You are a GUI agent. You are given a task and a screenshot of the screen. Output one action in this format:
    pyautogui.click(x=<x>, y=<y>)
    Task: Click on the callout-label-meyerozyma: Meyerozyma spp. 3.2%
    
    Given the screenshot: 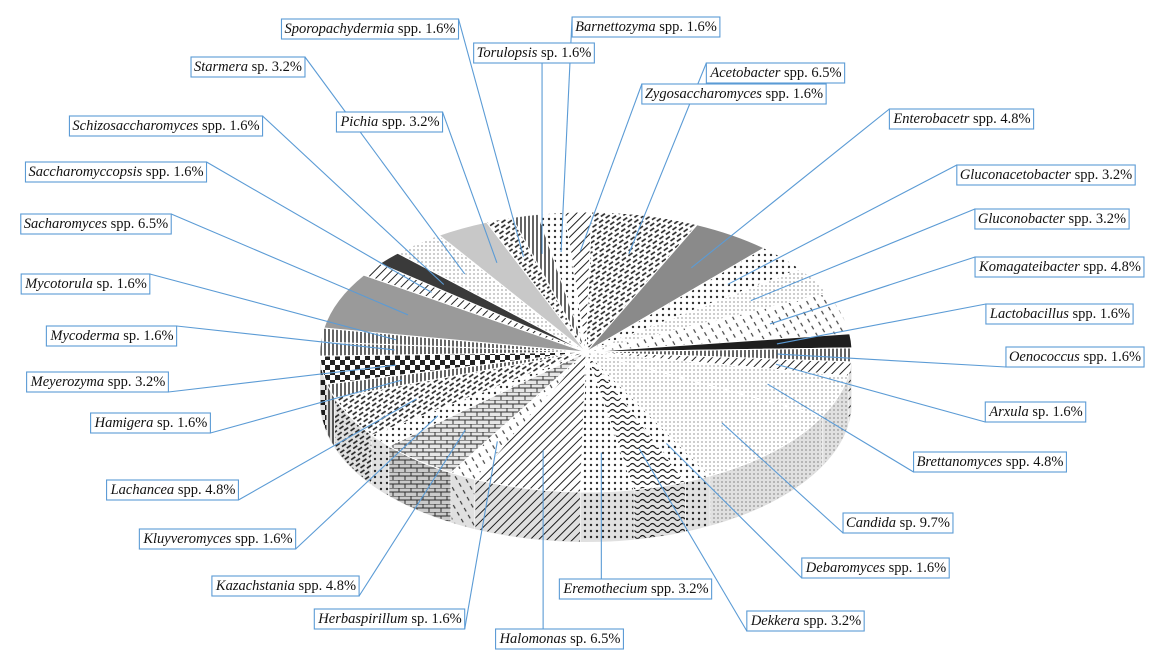 What is the action you would take?
    pyautogui.click(x=98, y=382)
    